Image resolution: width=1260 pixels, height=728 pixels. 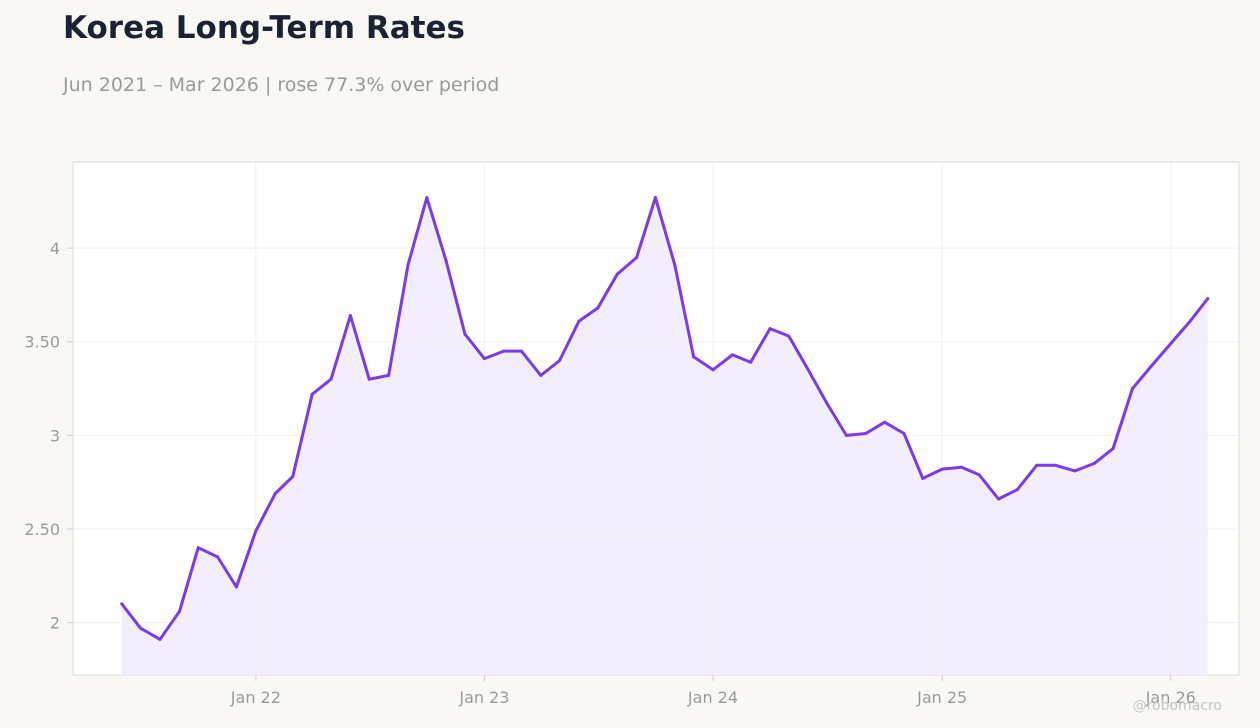 I want to click on y-axis: 2 2.50 3 3.50 4, so click(x=48, y=436).